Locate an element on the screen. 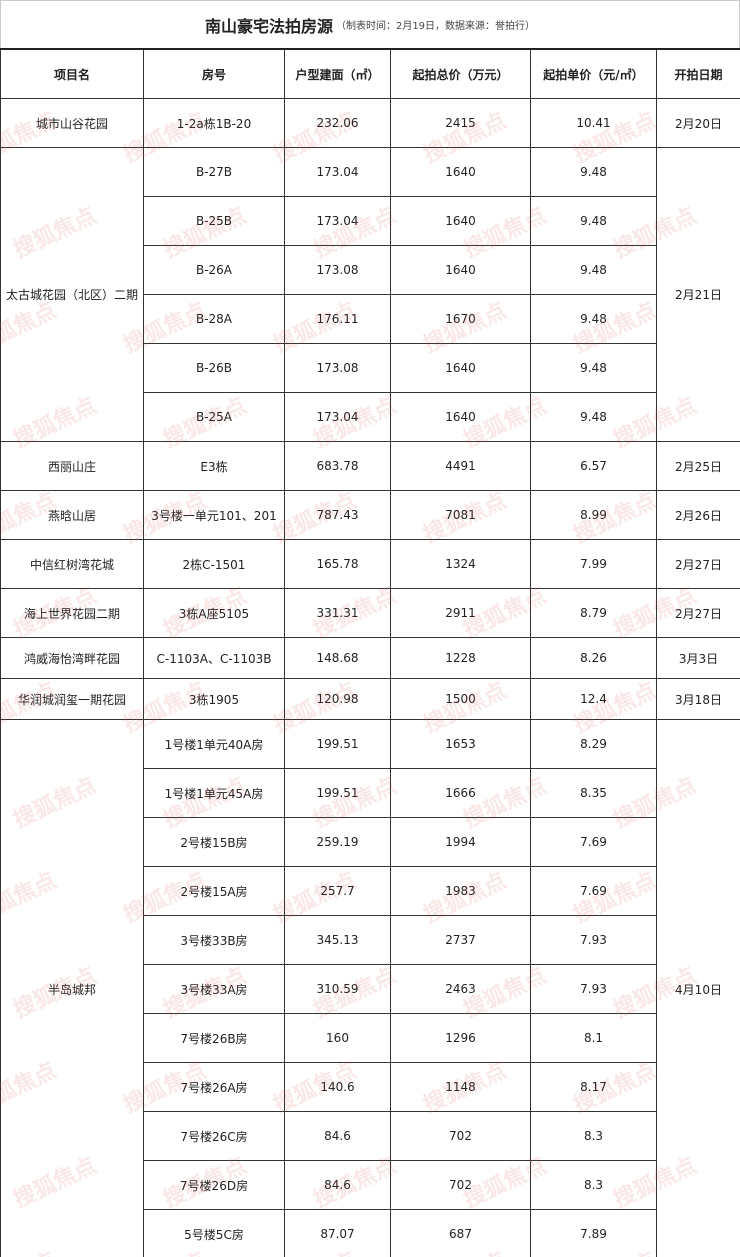  auction-date-cell: 3月3日 is located at coordinates (698, 658).